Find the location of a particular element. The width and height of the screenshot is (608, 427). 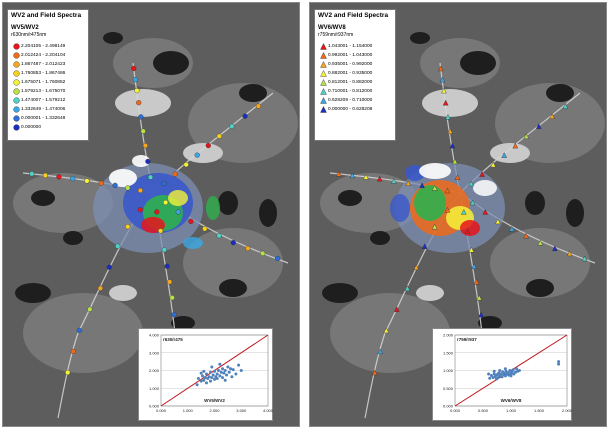

legend-item-label: 0.710001 - 0.812000 is located at coordinates (350, 91).